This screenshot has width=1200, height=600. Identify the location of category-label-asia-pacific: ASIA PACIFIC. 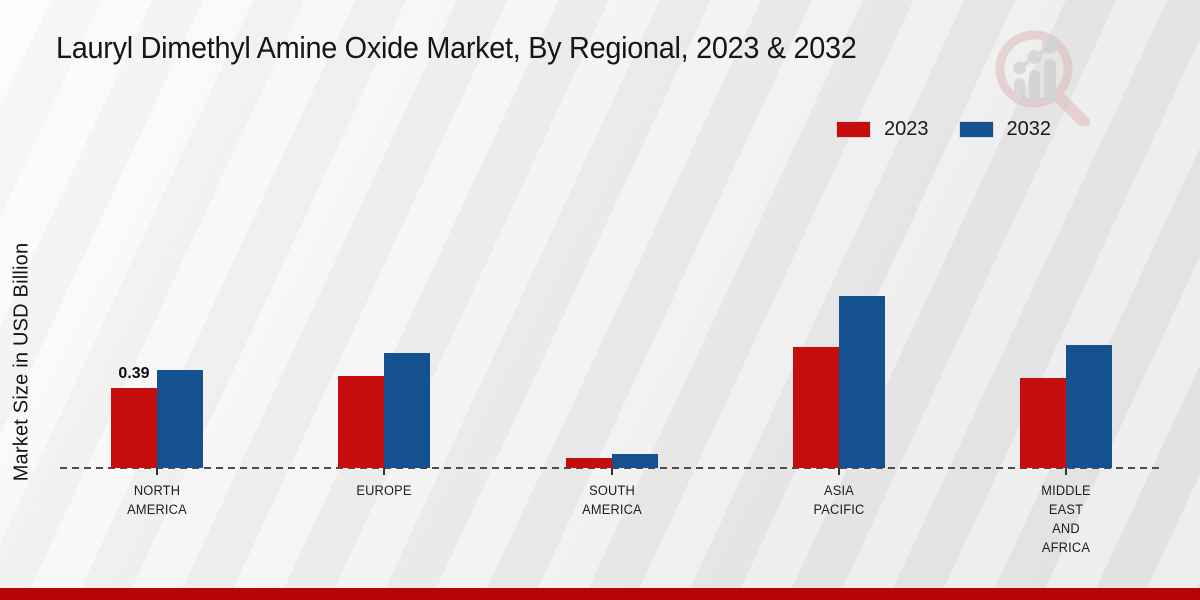
(838, 500).